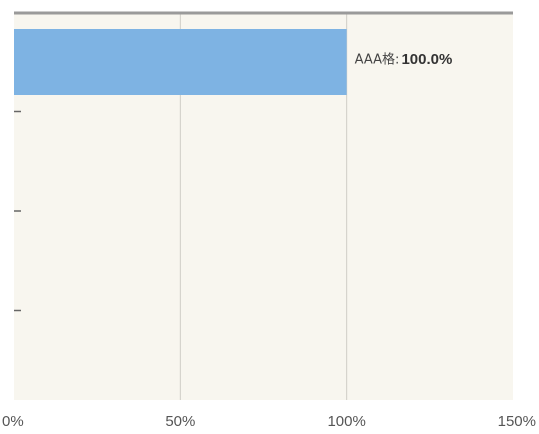 This screenshot has width=539, height=434. What do you see at coordinates (426, 59) in the screenshot?
I see `data-label-value: 100.0%` at bounding box center [426, 59].